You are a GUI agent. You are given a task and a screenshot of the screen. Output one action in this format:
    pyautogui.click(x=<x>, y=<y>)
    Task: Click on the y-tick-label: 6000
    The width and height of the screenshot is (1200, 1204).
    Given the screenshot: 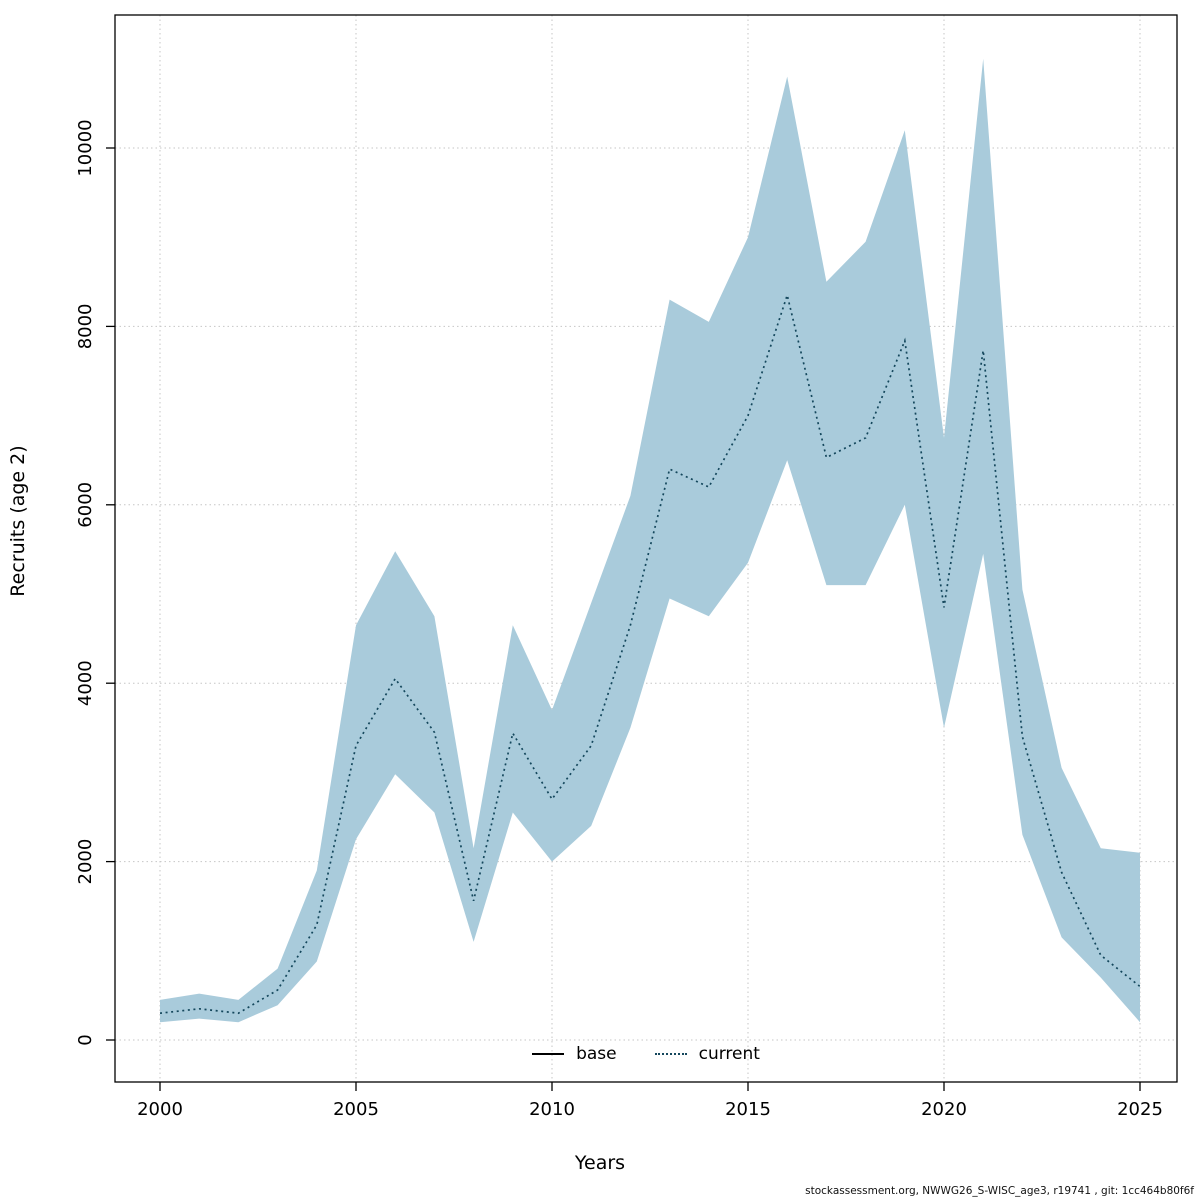 What is the action you would take?
    pyautogui.click(x=85, y=505)
    